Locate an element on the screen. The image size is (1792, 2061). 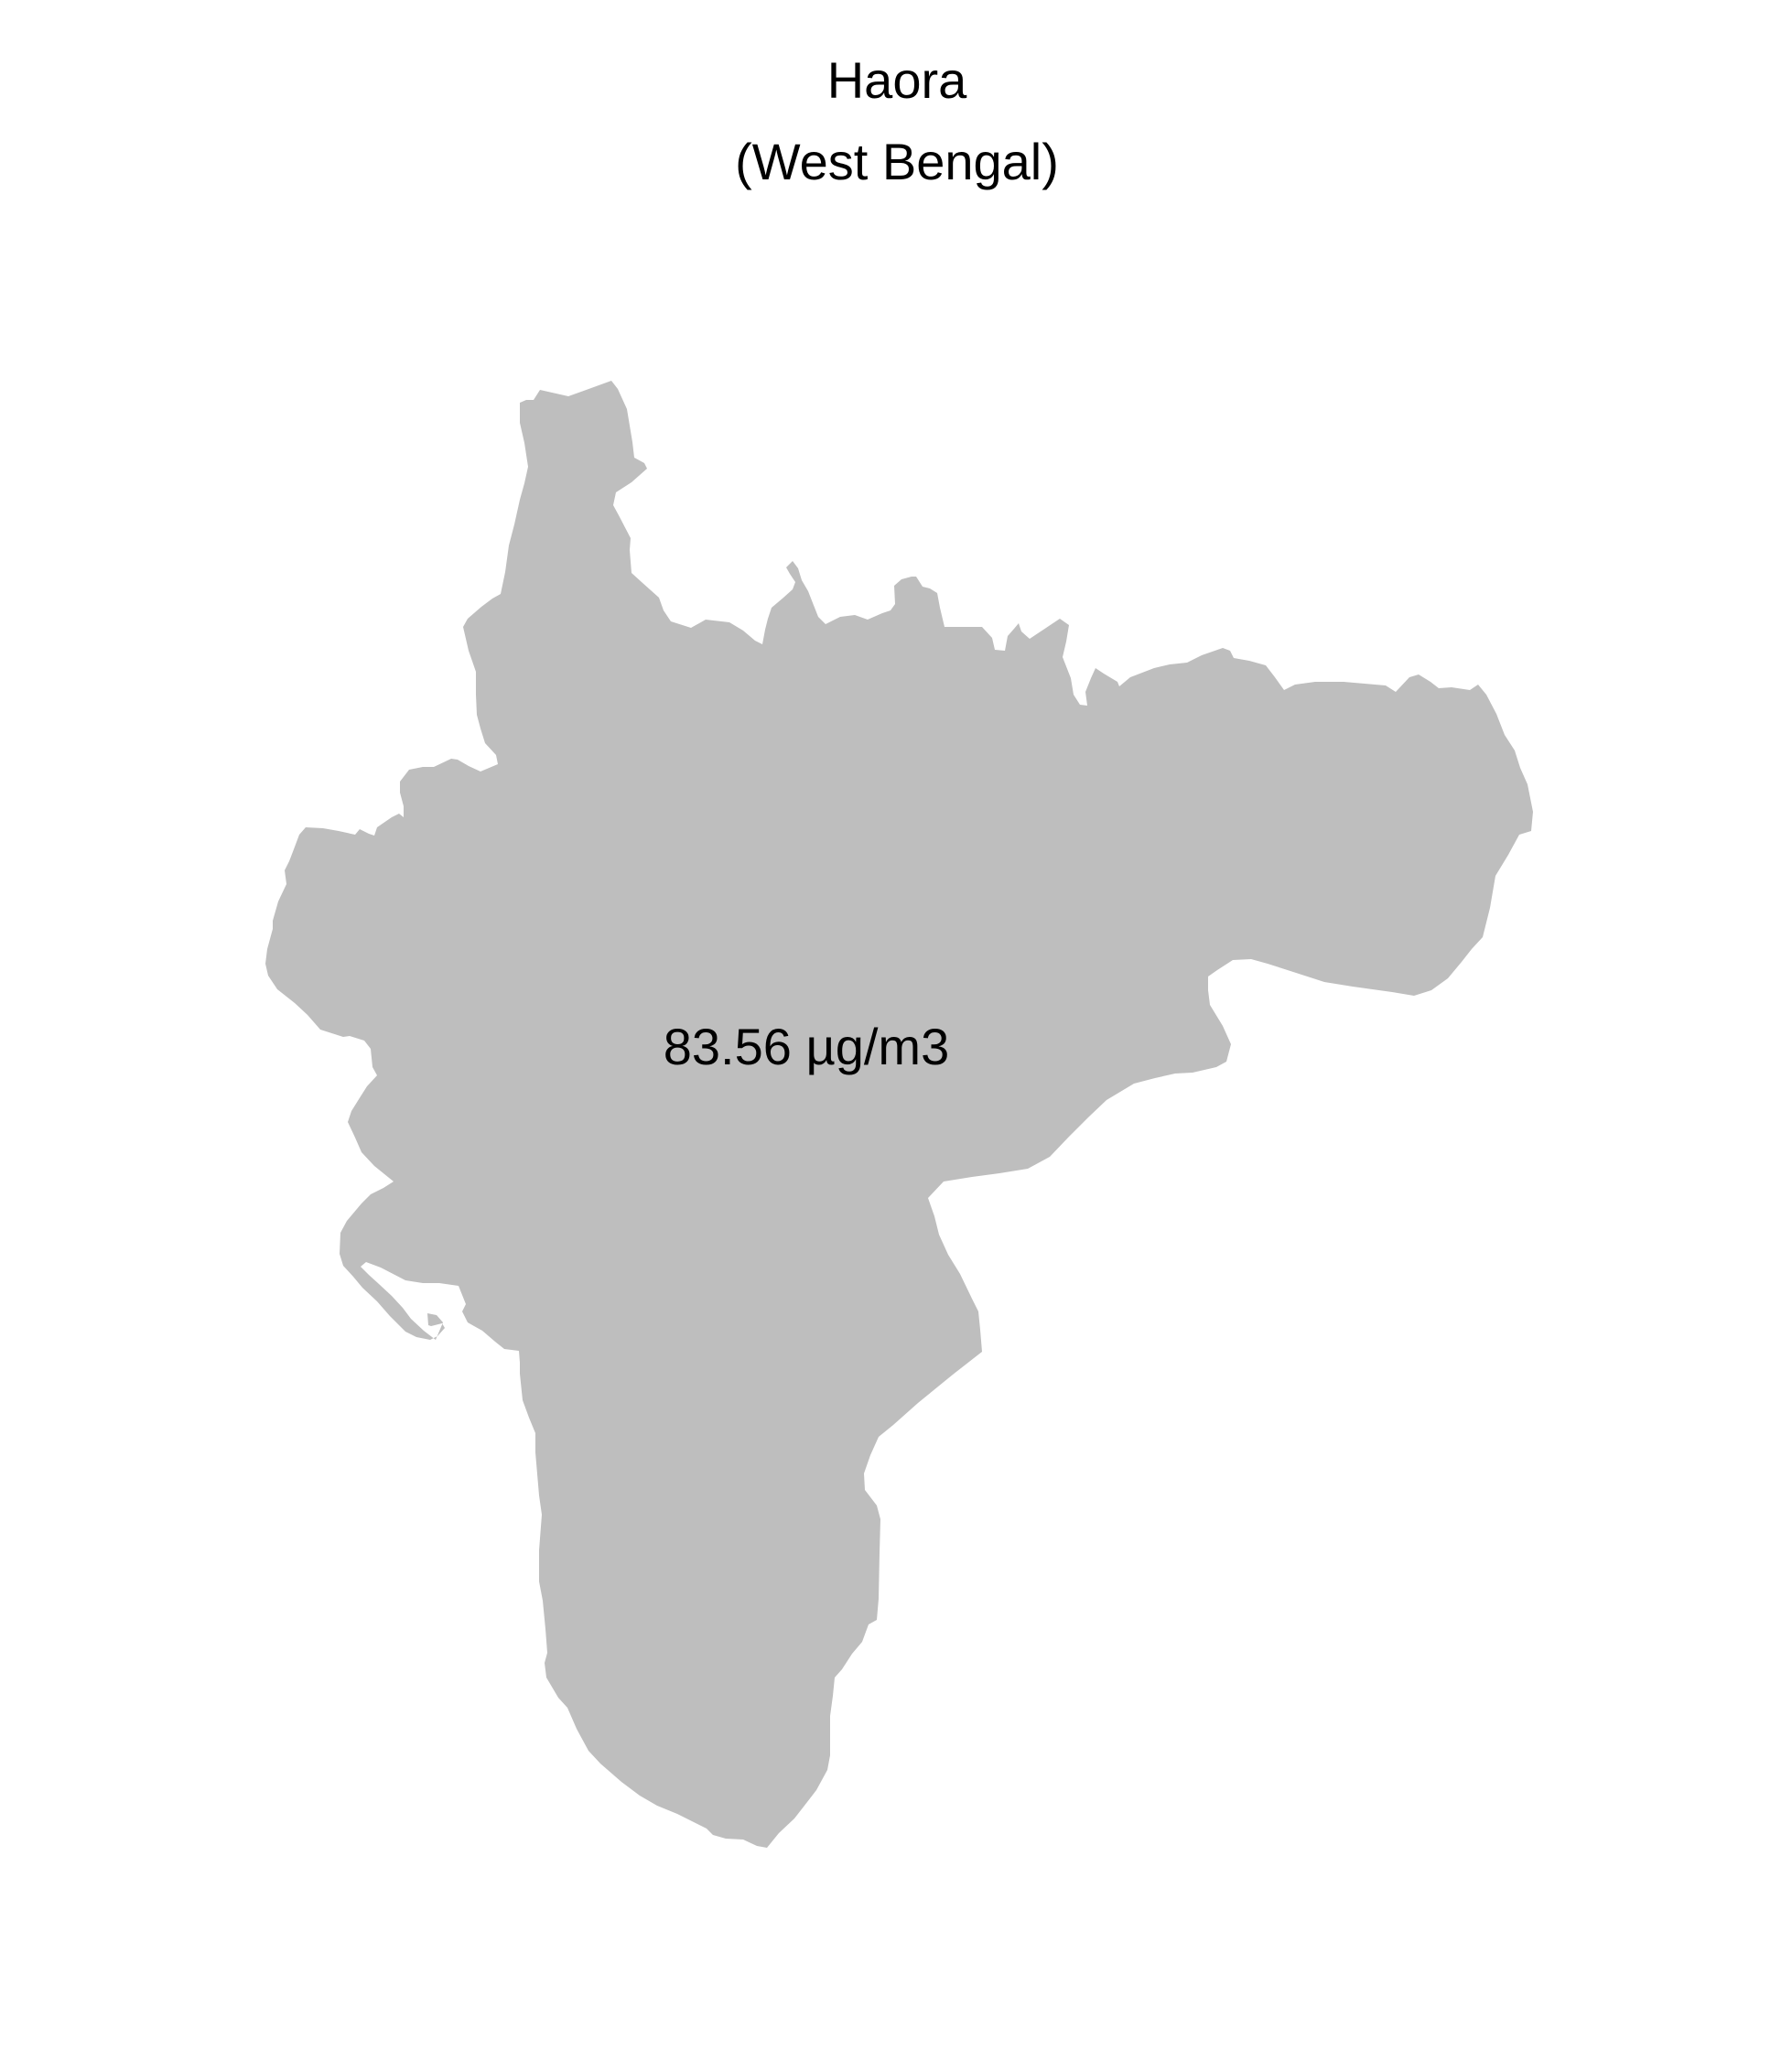
map-subtitle: (West Bengal) is located at coordinates (897, 162).